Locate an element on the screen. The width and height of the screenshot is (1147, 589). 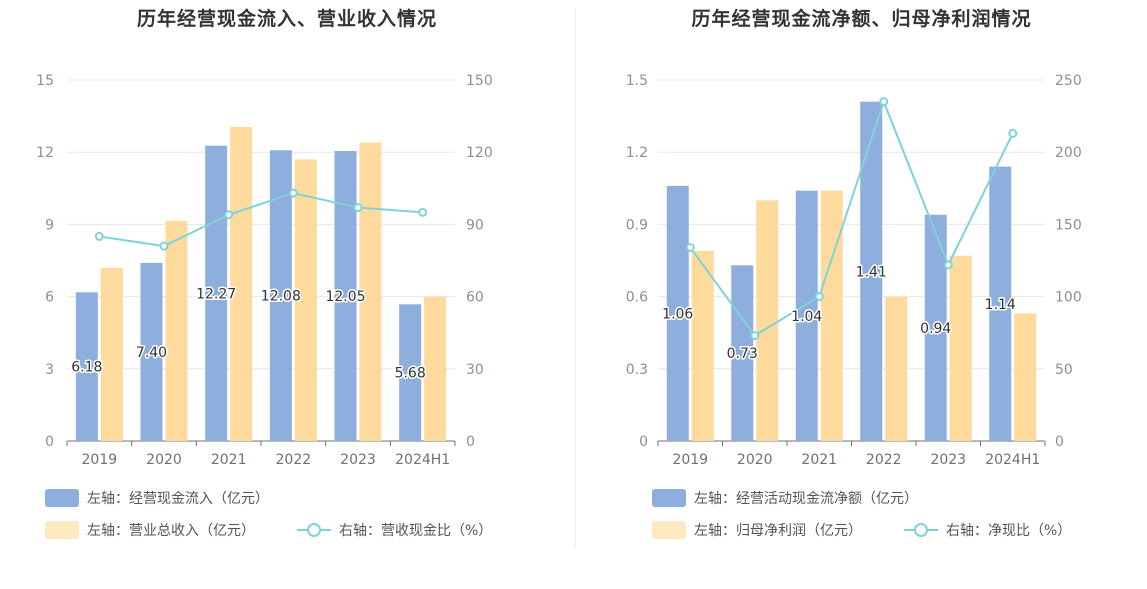
y-left-tick-label: 12 is located at coordinates (45, 153).